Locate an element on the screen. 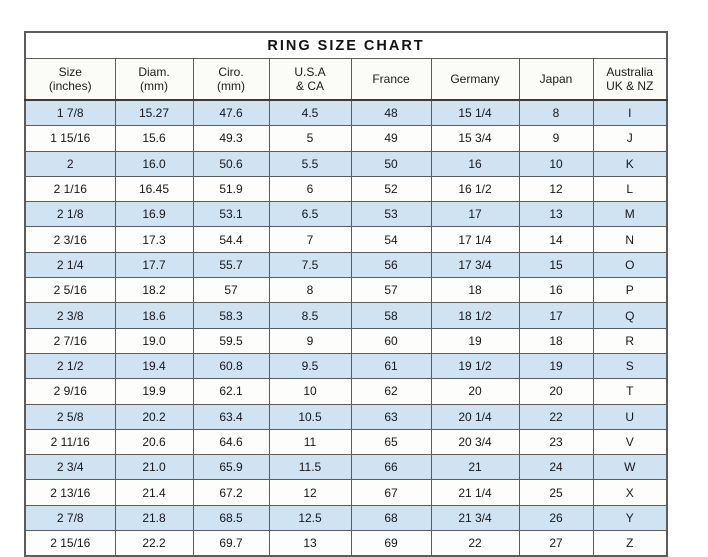 The width and height of the screenshot is (708, 557). table-cell: M is located at coordinates (630, 214).